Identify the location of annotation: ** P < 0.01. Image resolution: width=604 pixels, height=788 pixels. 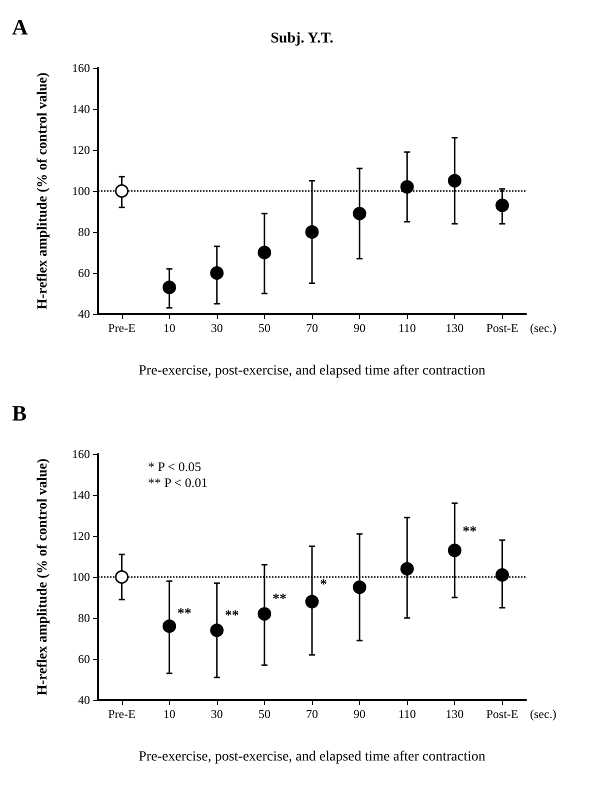
(178, 482).